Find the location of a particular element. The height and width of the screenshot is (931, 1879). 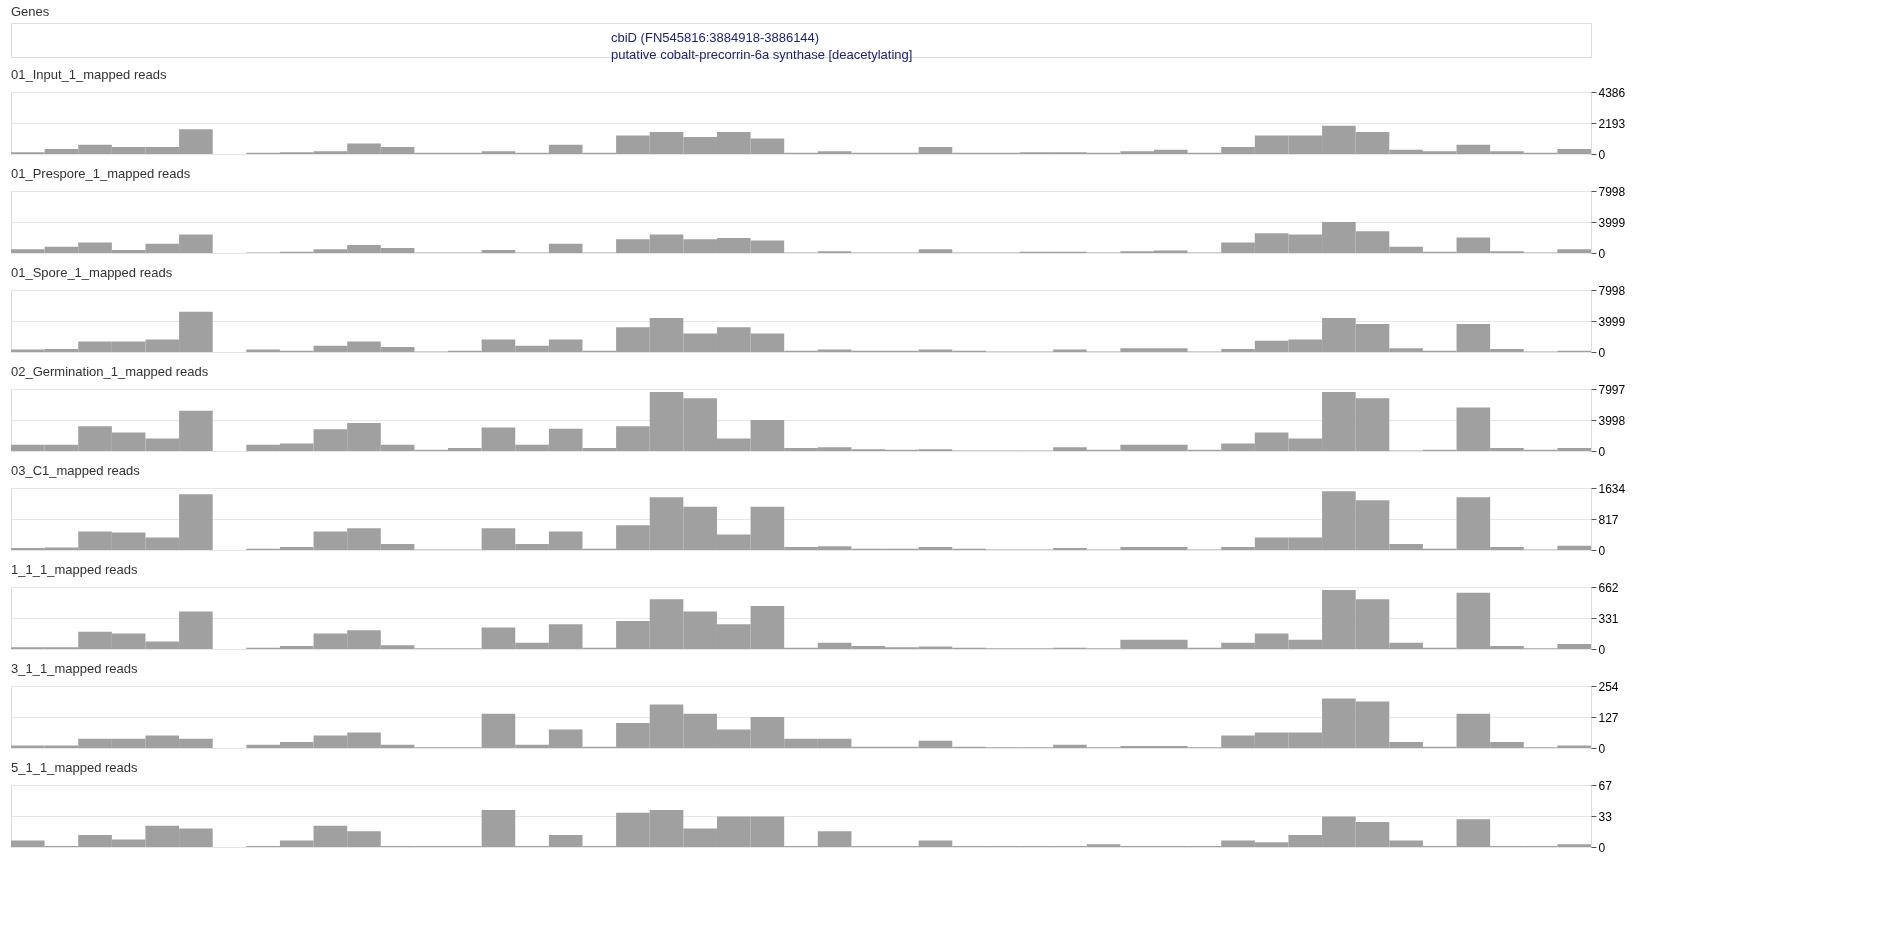

chart-title: 1_1_1_mapped reads is located at coordinates (74, 569).